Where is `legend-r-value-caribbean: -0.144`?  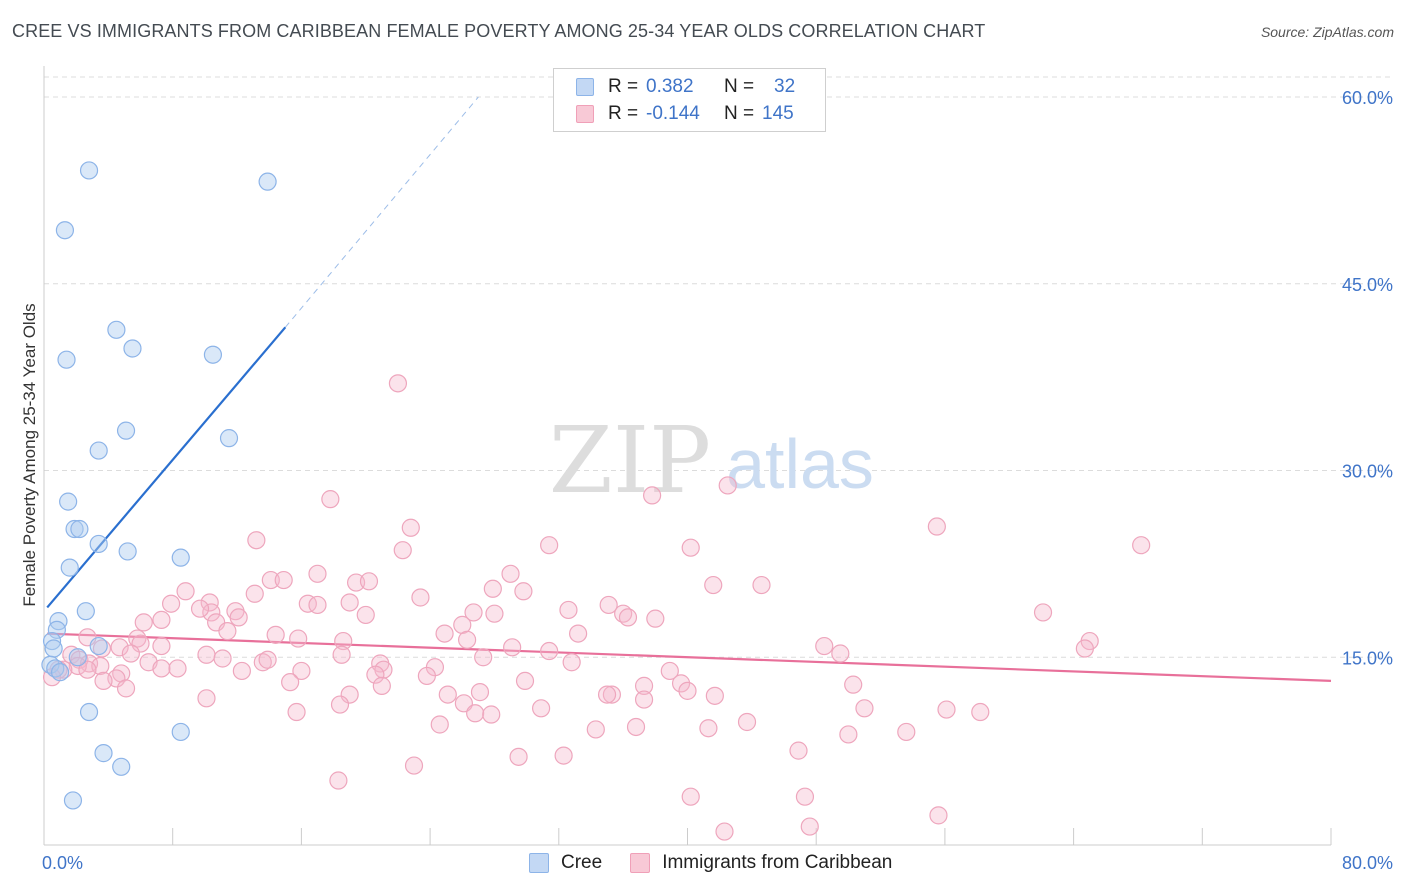 legend-r-value-caribbean: -0.144 is located at coordinates (673, 113).